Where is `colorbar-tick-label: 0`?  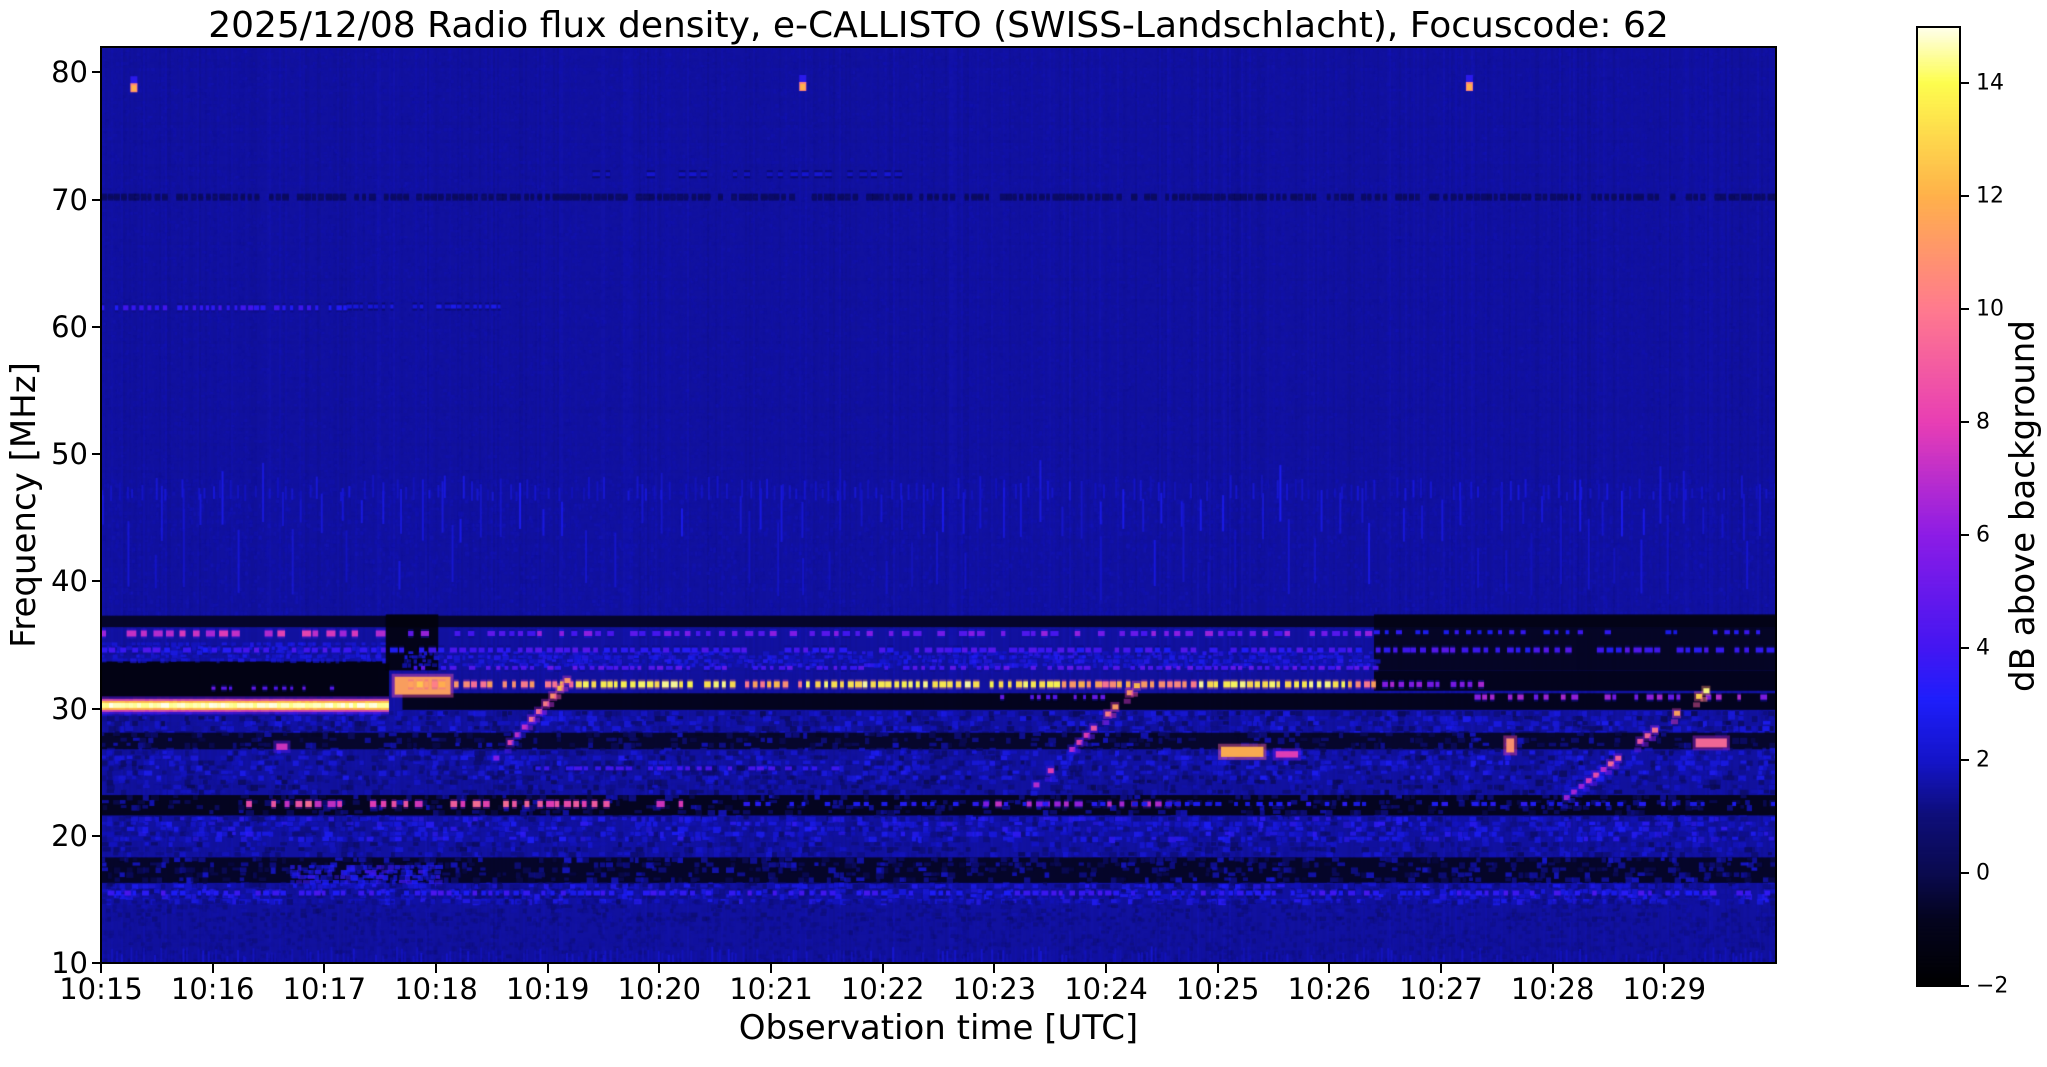 colorbar-tick-label: 0 is located at coordinates (1983, 873).